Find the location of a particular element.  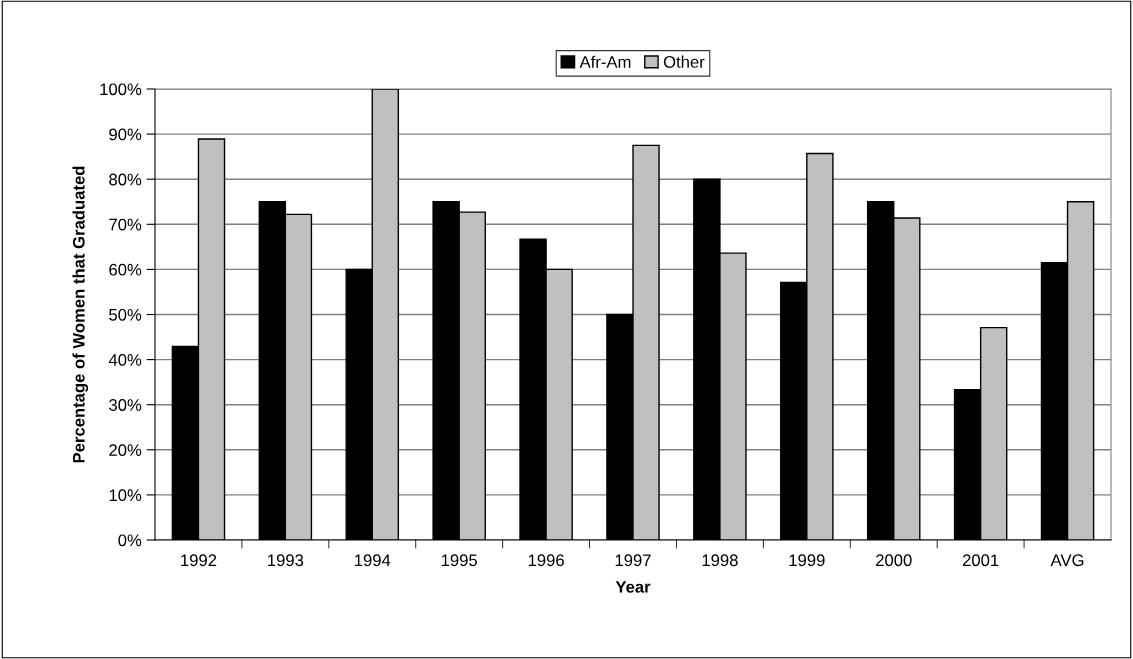

x-tick-label: 2001 is located at coordinates (980, 560).